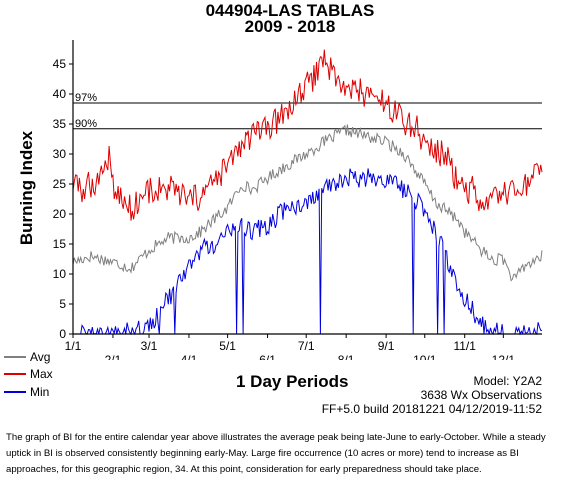 This screenshot has height=497, width=564. What do you see at coordinates (504, 356) in the screenshot?
I see `x-tick-label: 12/1` at bounding box center [504, 356].